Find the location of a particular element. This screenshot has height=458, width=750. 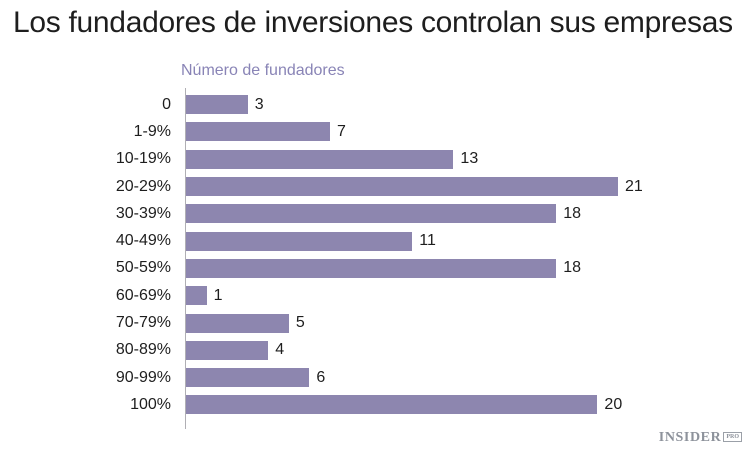

bar-row: 30-39% 18 is located at coordinates (375, 213).